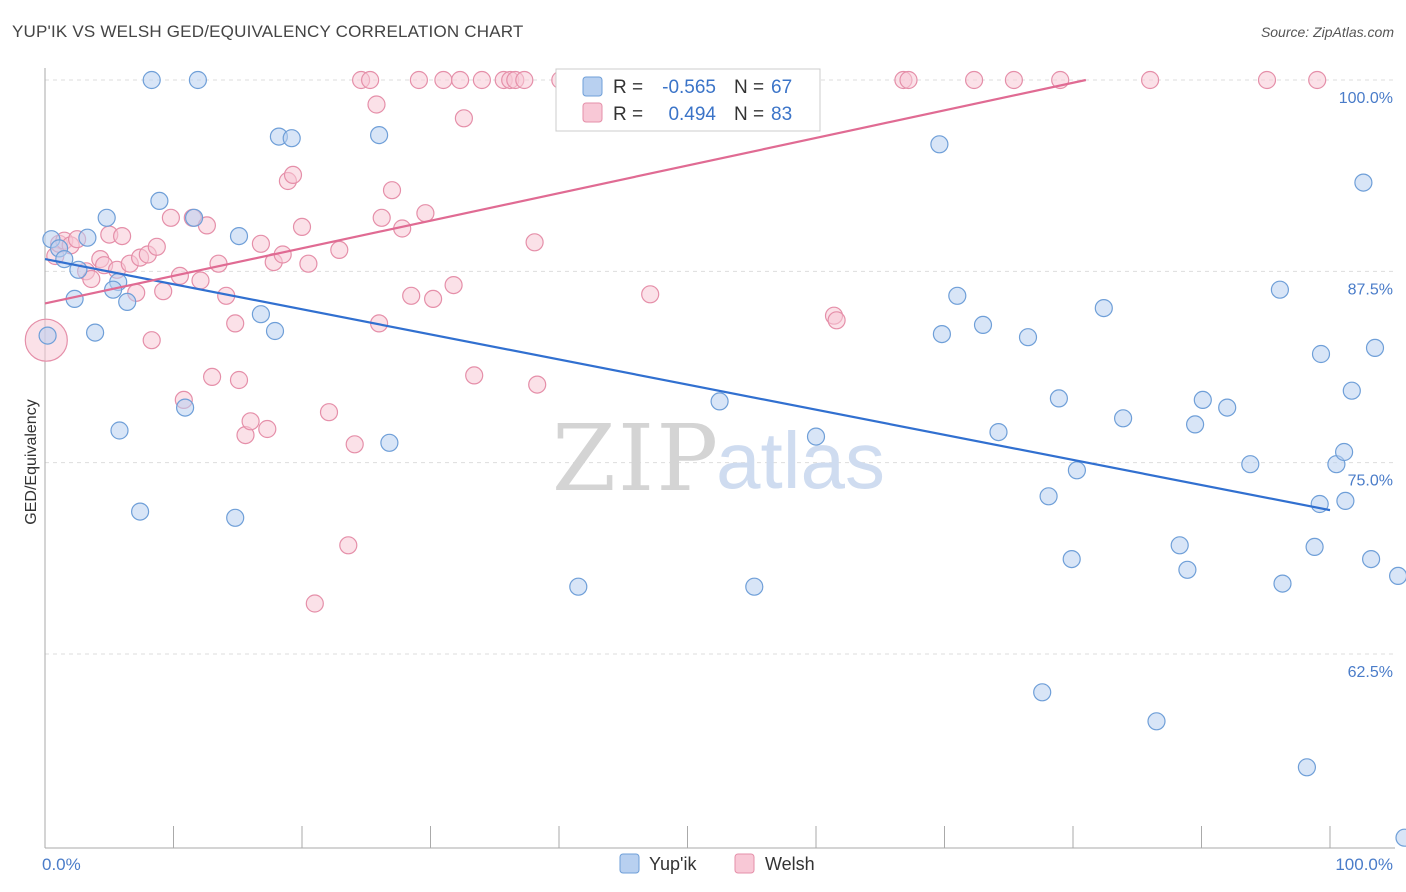 The height and width of the screenshot is (892, 1406). I want to click on legend-label-yupik: Yup'ik, so click(673, 864).